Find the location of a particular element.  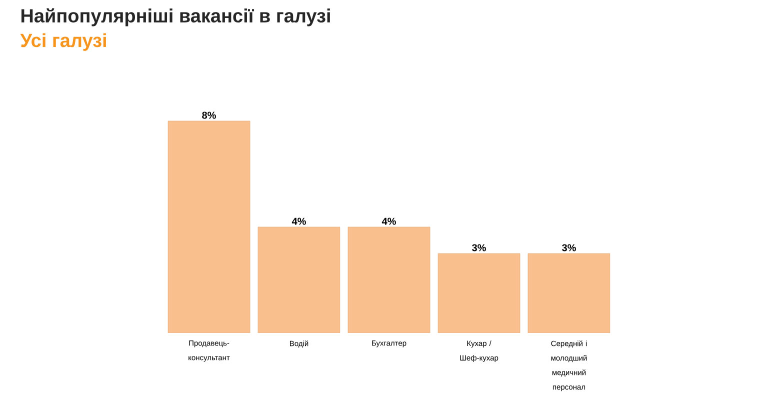

chart-title: Найпопулярніші вакансії в галузі is located at coordinates (175, 17).